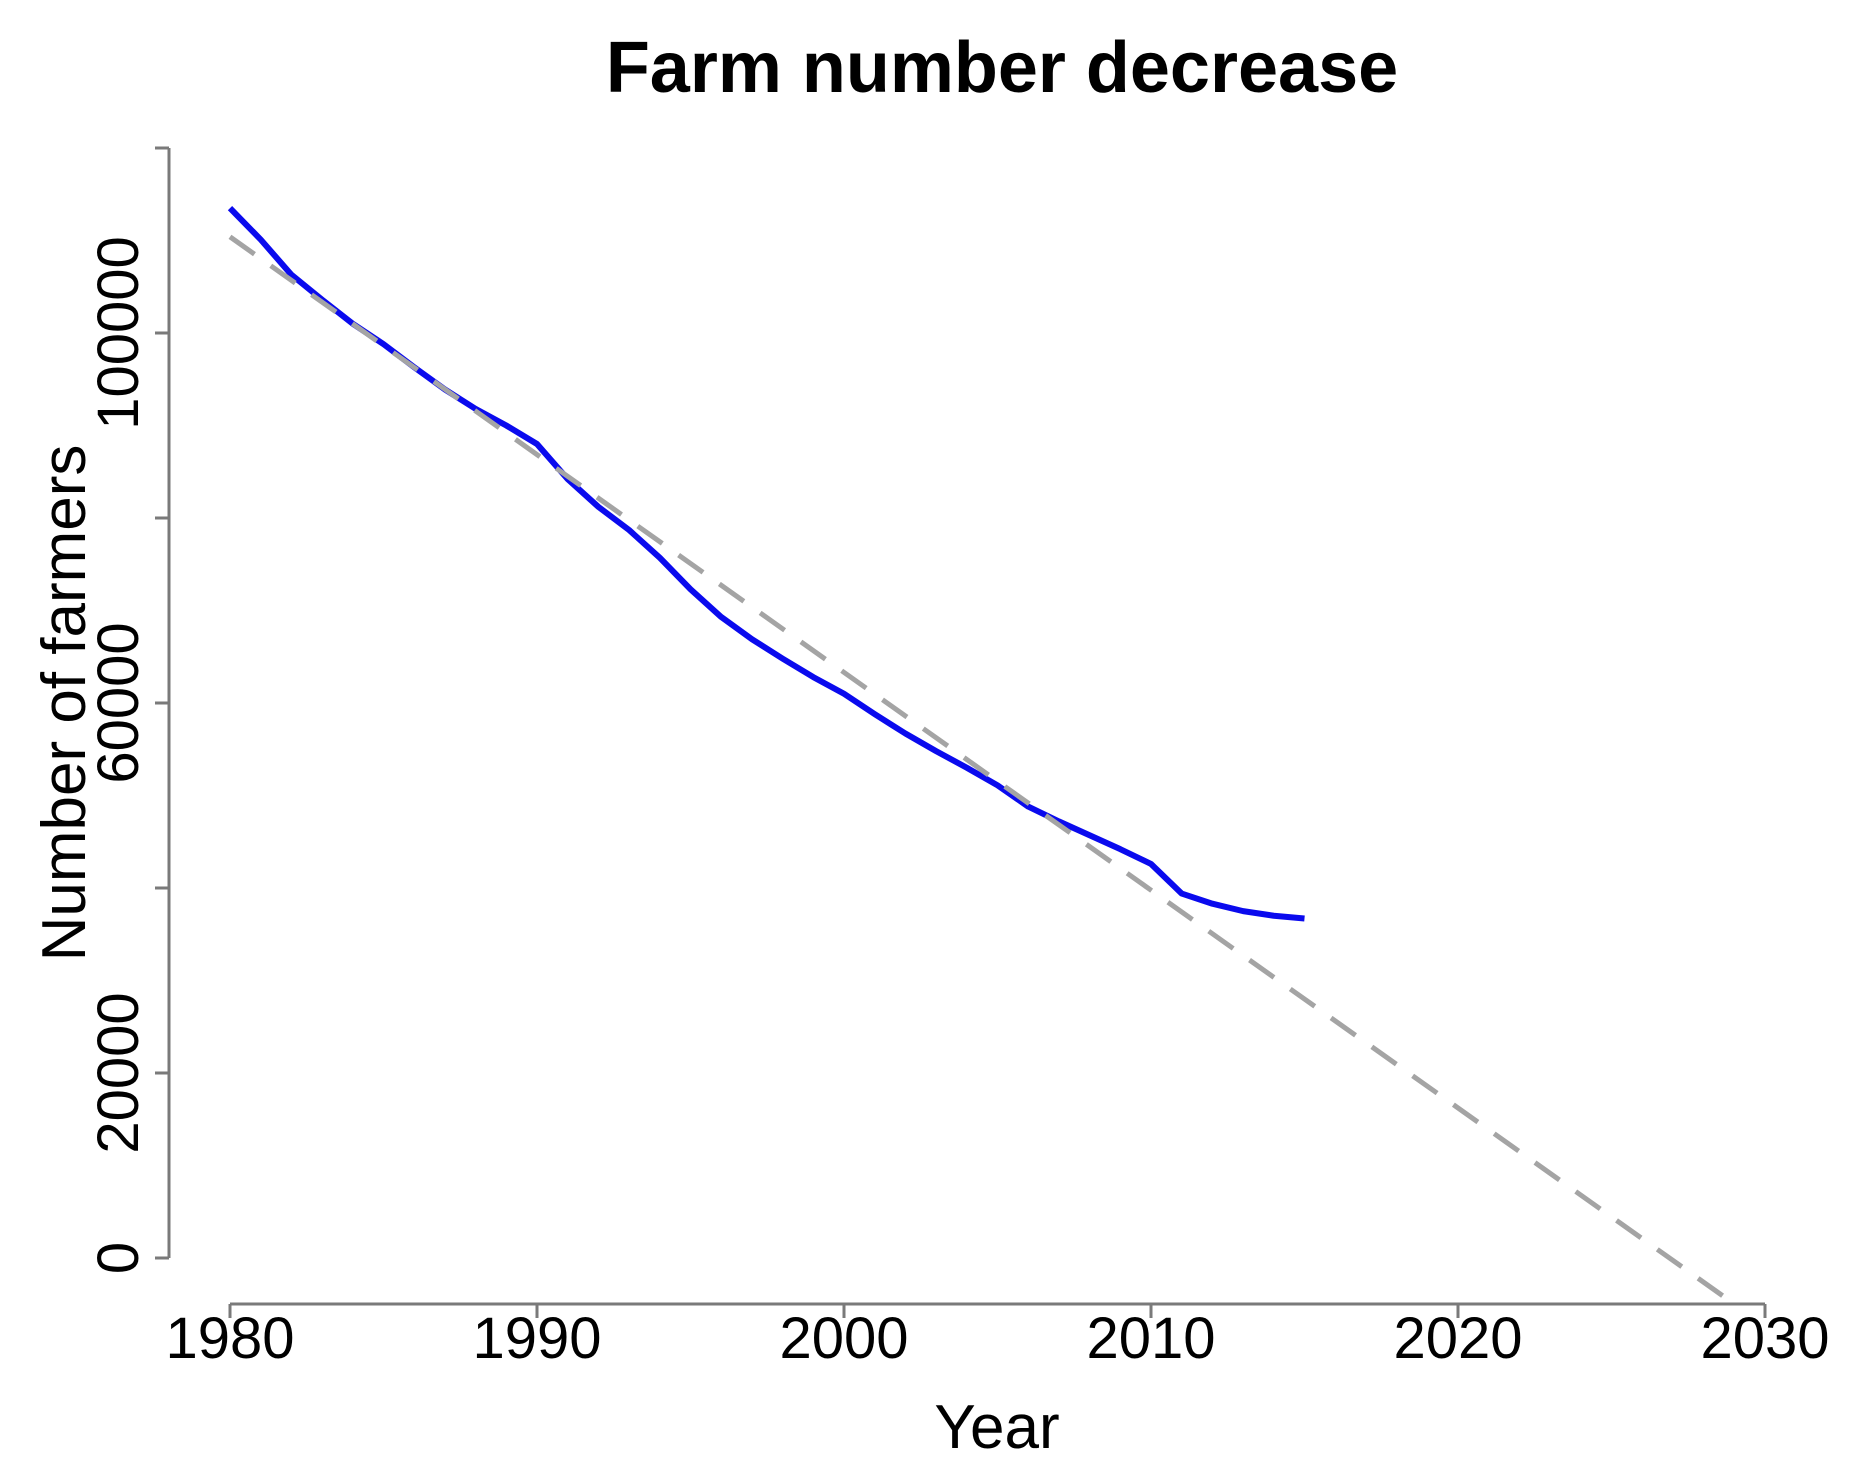 This screenshot has width=1861, height=1462. I want to click on x-tick-label: 2020, so click(1457, 1338).